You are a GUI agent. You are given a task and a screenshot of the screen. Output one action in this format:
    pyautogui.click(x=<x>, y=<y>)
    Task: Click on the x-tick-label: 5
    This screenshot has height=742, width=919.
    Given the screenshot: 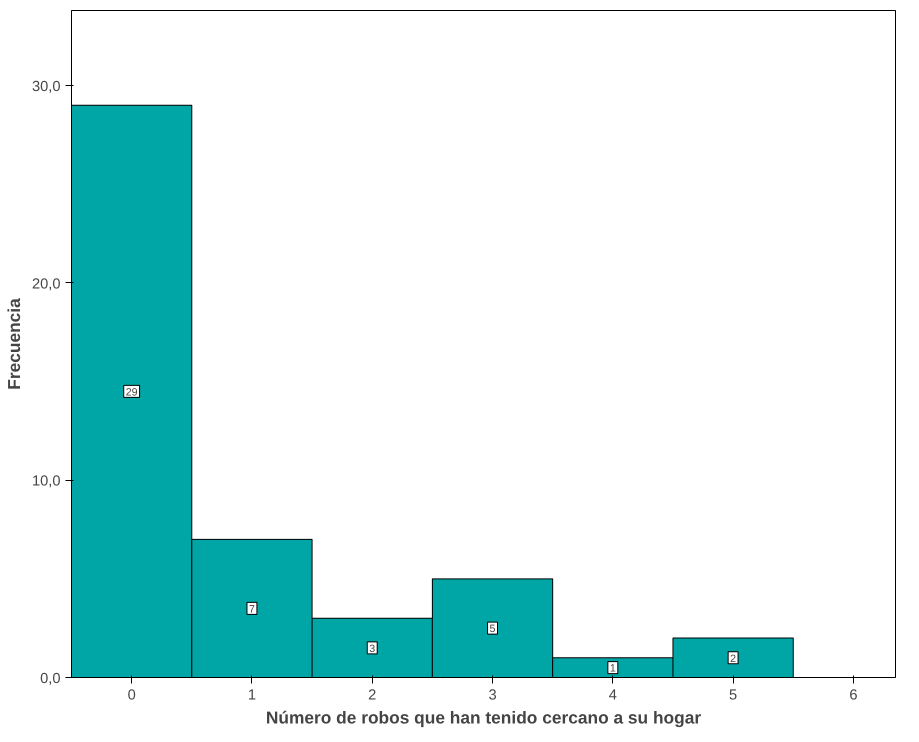 What is the action you would take?
    pyautogui.click(x=733, y=696)
    